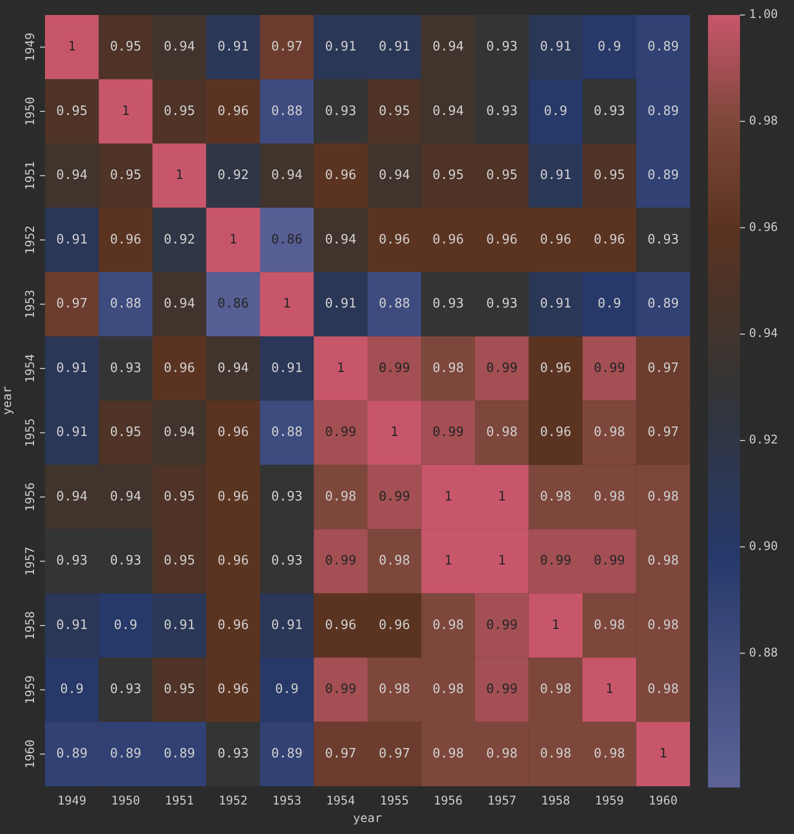  I want to click on x-tick-label: 1954, so click(341, 801).